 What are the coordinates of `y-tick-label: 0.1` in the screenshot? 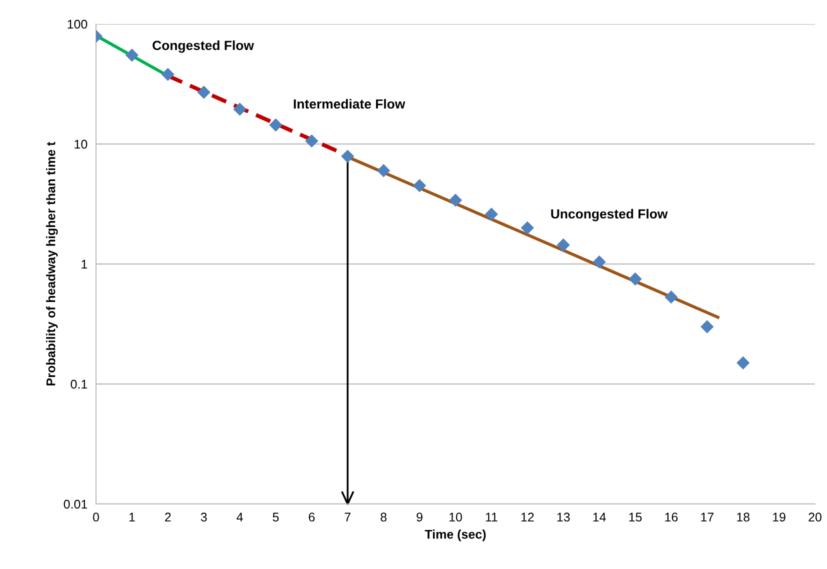 It's located at (79, 384).